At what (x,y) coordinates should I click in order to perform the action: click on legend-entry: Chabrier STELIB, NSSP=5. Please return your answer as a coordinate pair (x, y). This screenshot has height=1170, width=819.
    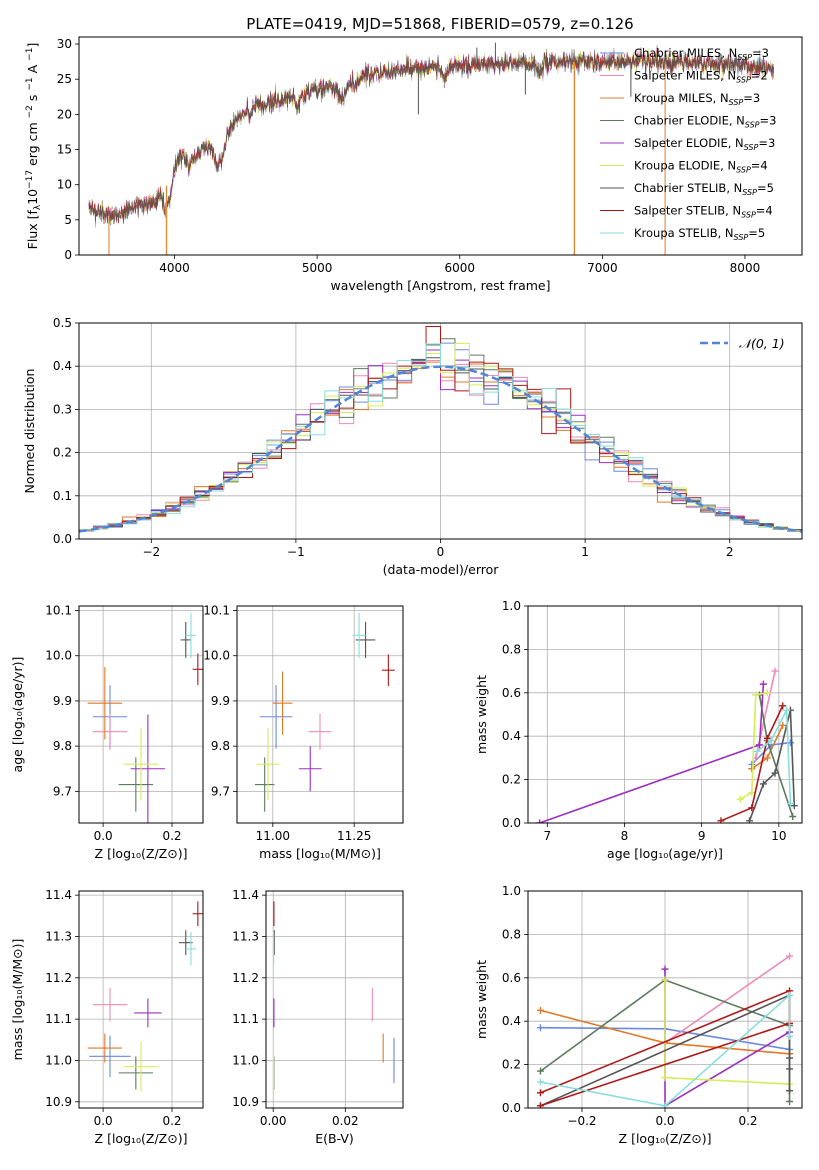
    Looking at the image, I should click on (704, 189).